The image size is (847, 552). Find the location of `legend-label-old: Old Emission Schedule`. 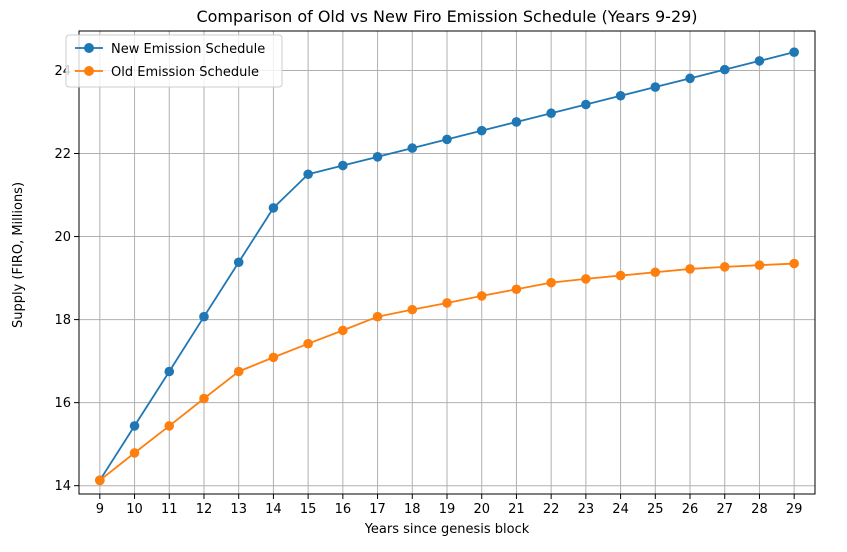

legend-label-old: Old Emission Schedule is located at coordinates (185, 72).